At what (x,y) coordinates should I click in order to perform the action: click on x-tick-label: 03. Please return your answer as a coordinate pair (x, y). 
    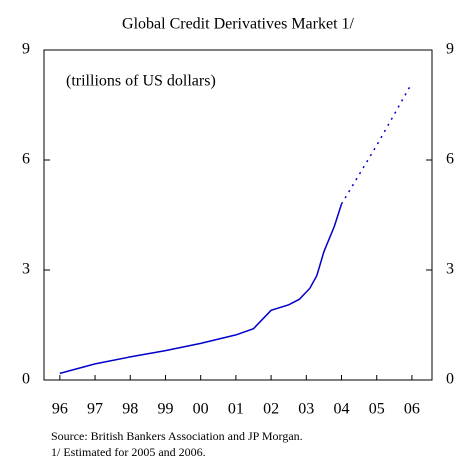
    Looking at the image, I should click on (306, 409).